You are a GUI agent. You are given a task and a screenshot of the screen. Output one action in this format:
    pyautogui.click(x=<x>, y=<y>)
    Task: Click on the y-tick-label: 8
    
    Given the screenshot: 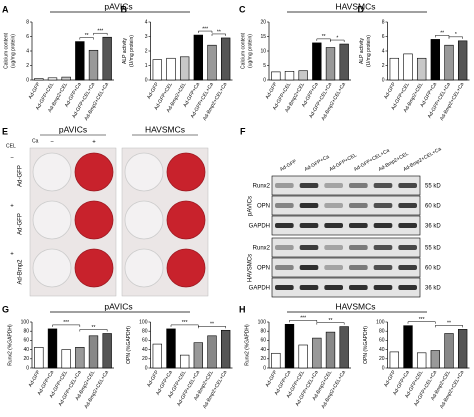 What is the action you would take?
    pyautogui.click(x=383, y=22)
    